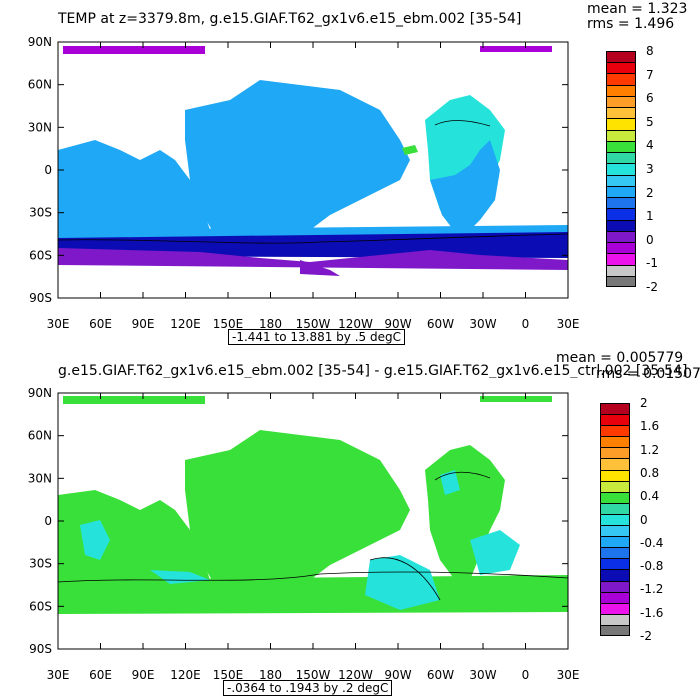  Describe the element at coordinates (650, 74) in the screenshot. I see `colorbar-label: 7` at that location.